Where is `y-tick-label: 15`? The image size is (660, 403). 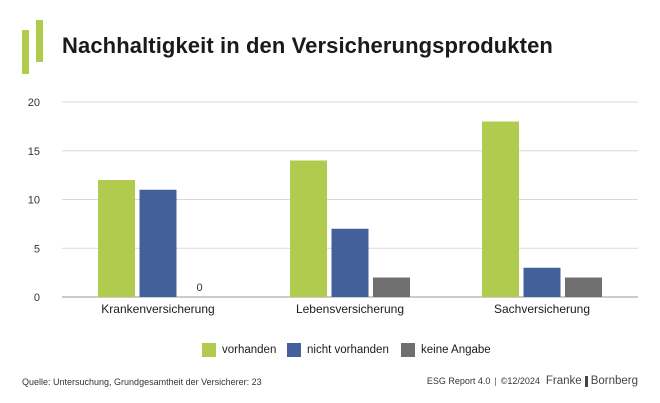
y-tick-label: 15 is located at coordinates (34, 152).